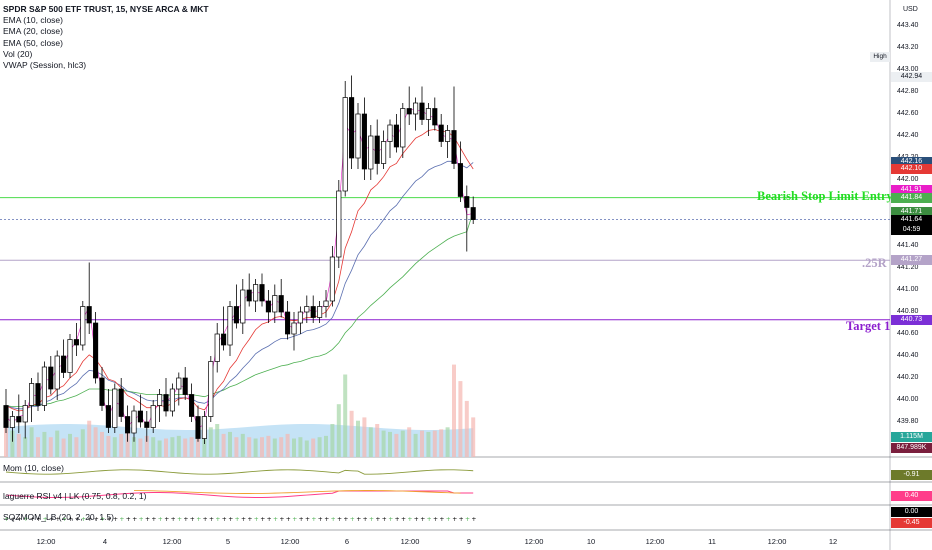 The height and width of the screenshot is (550, 932). I want to click on legend-vwap: VWAP (Session, hlc3), so click(45, 65).